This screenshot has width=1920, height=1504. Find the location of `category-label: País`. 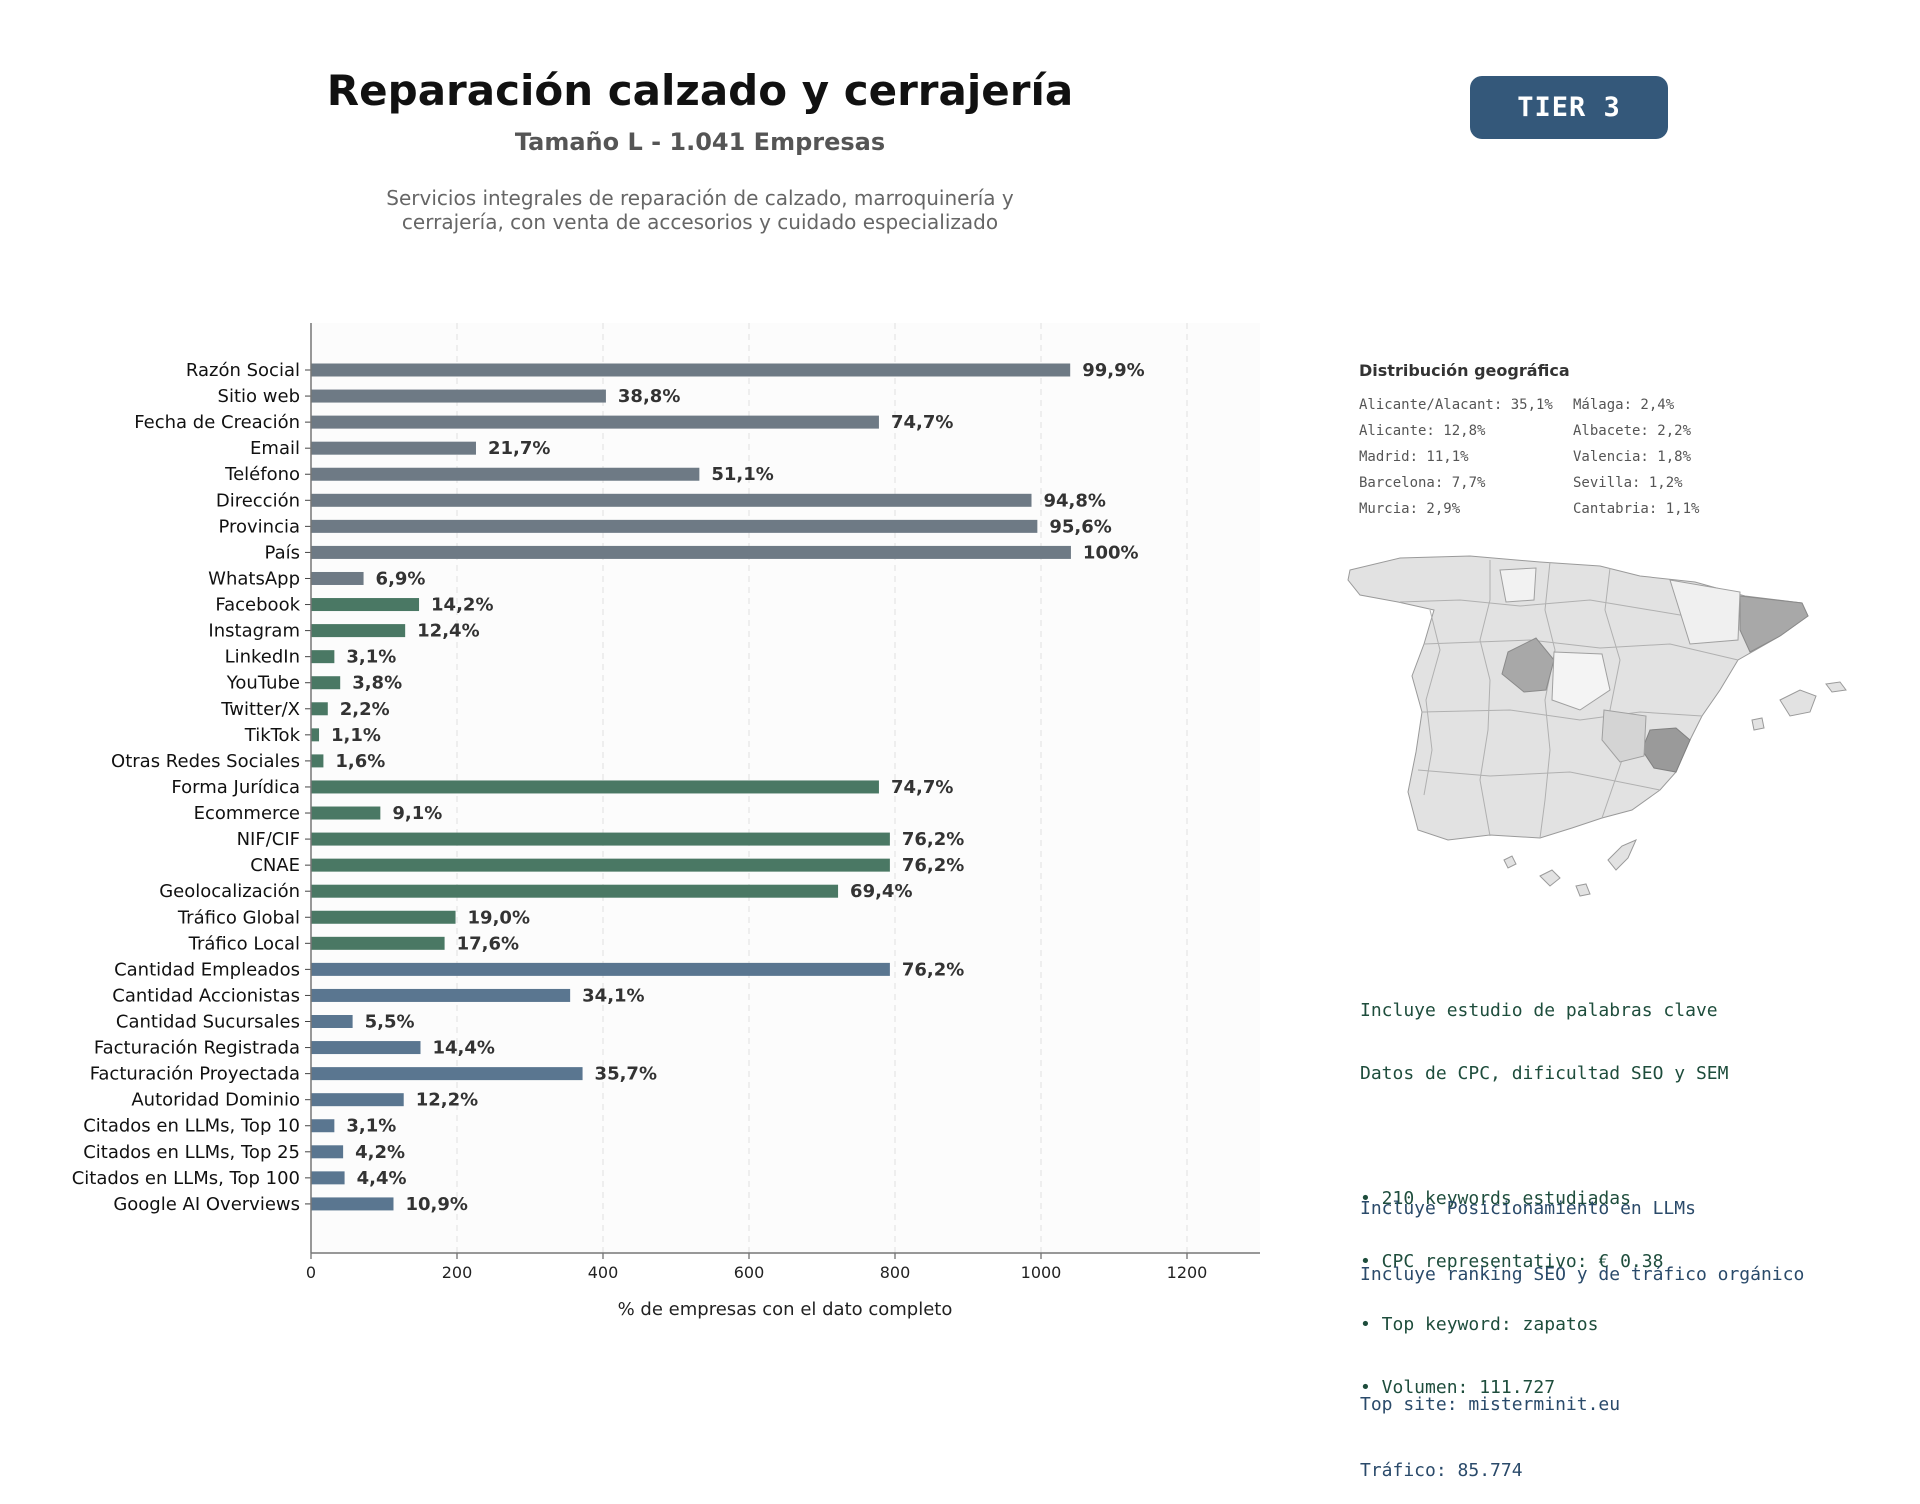

category-label: País is located at coordinates (282, 552).